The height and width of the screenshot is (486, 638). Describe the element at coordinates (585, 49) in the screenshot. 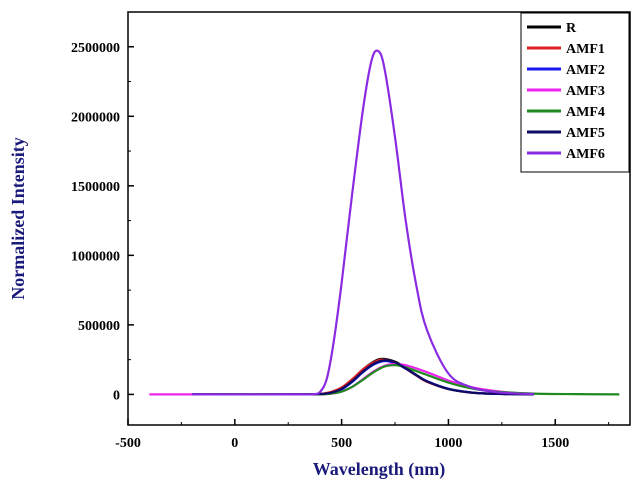

I see `legend-label: AMF1` at that location.